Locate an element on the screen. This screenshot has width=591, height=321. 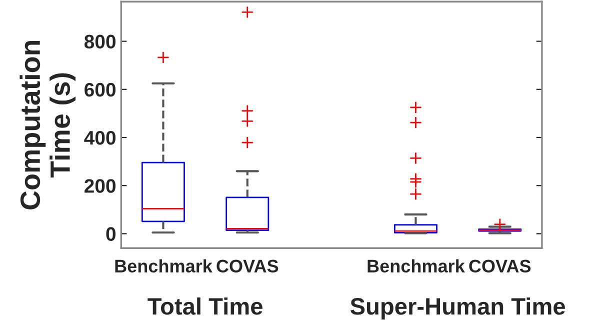
y-tick-label: 0 is located at coordinates (111, 234).